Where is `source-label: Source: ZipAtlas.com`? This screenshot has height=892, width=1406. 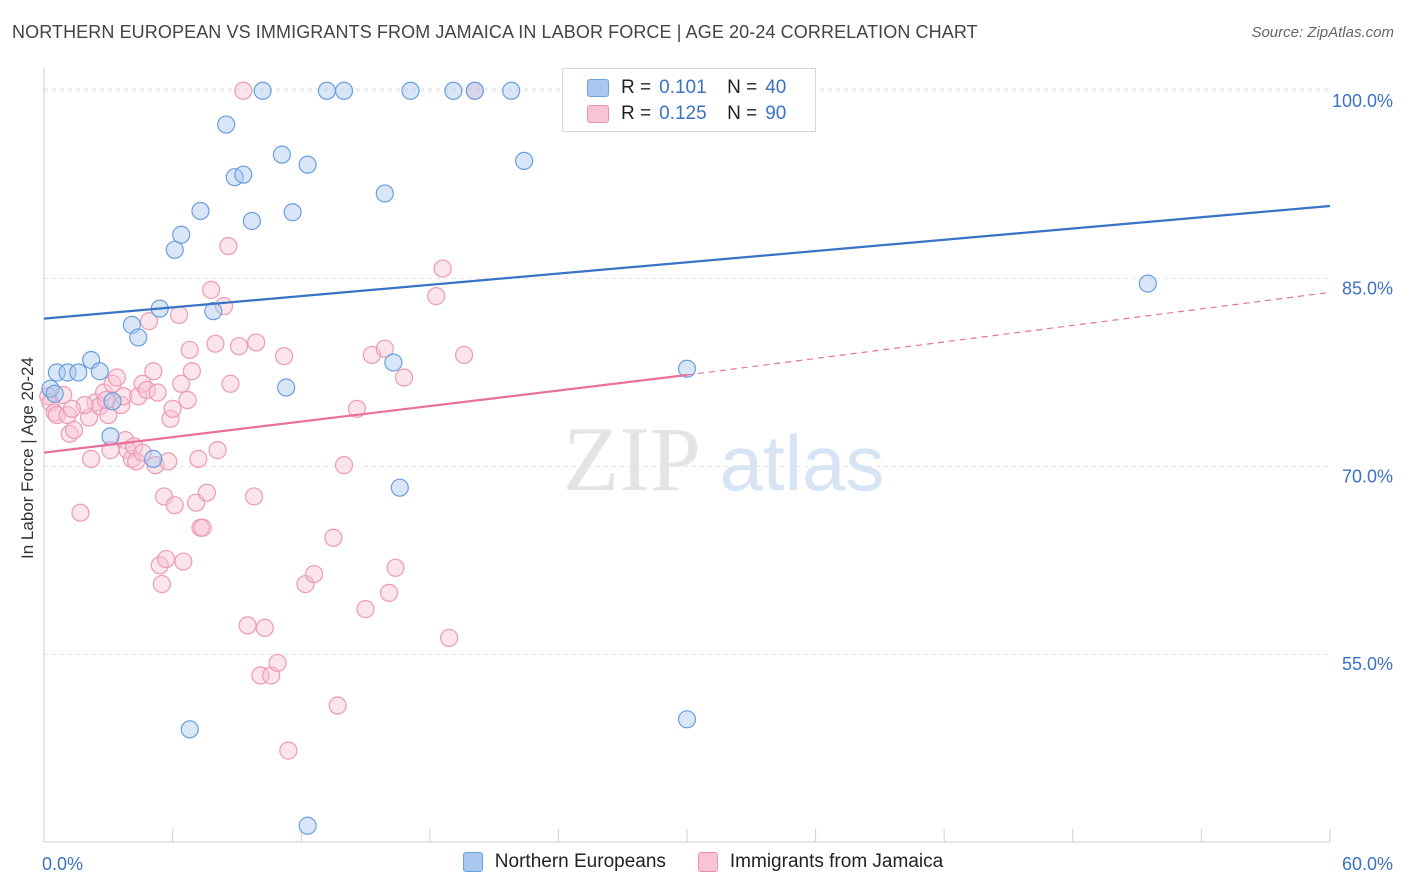
source-label: Source: ZipAtlas.com is located at coordinates (1322, 32).